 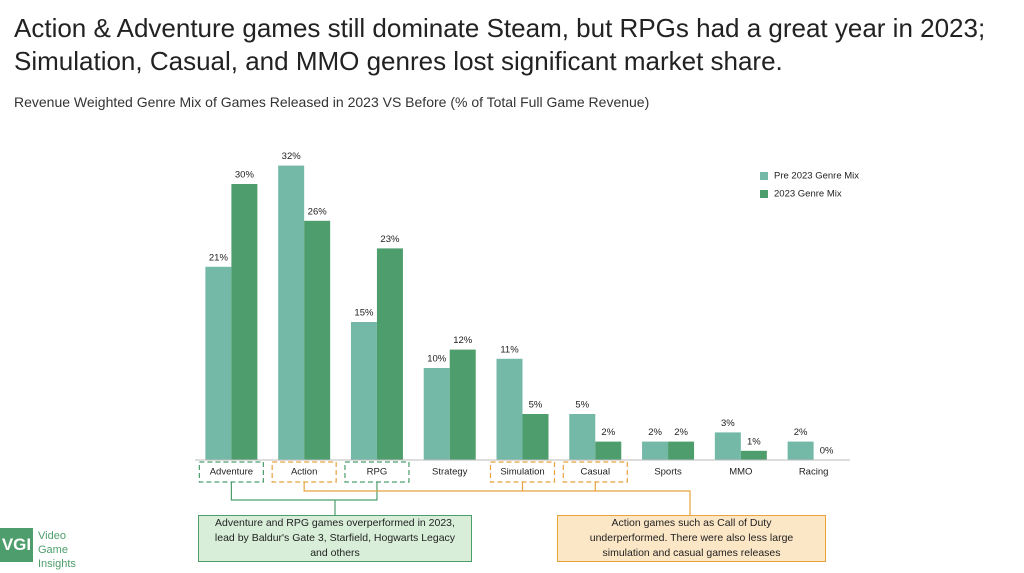 What do you see at coordinates (53, 550) in the screenshot?
I see `logo-text: Game` at bounding box center [53, 550].